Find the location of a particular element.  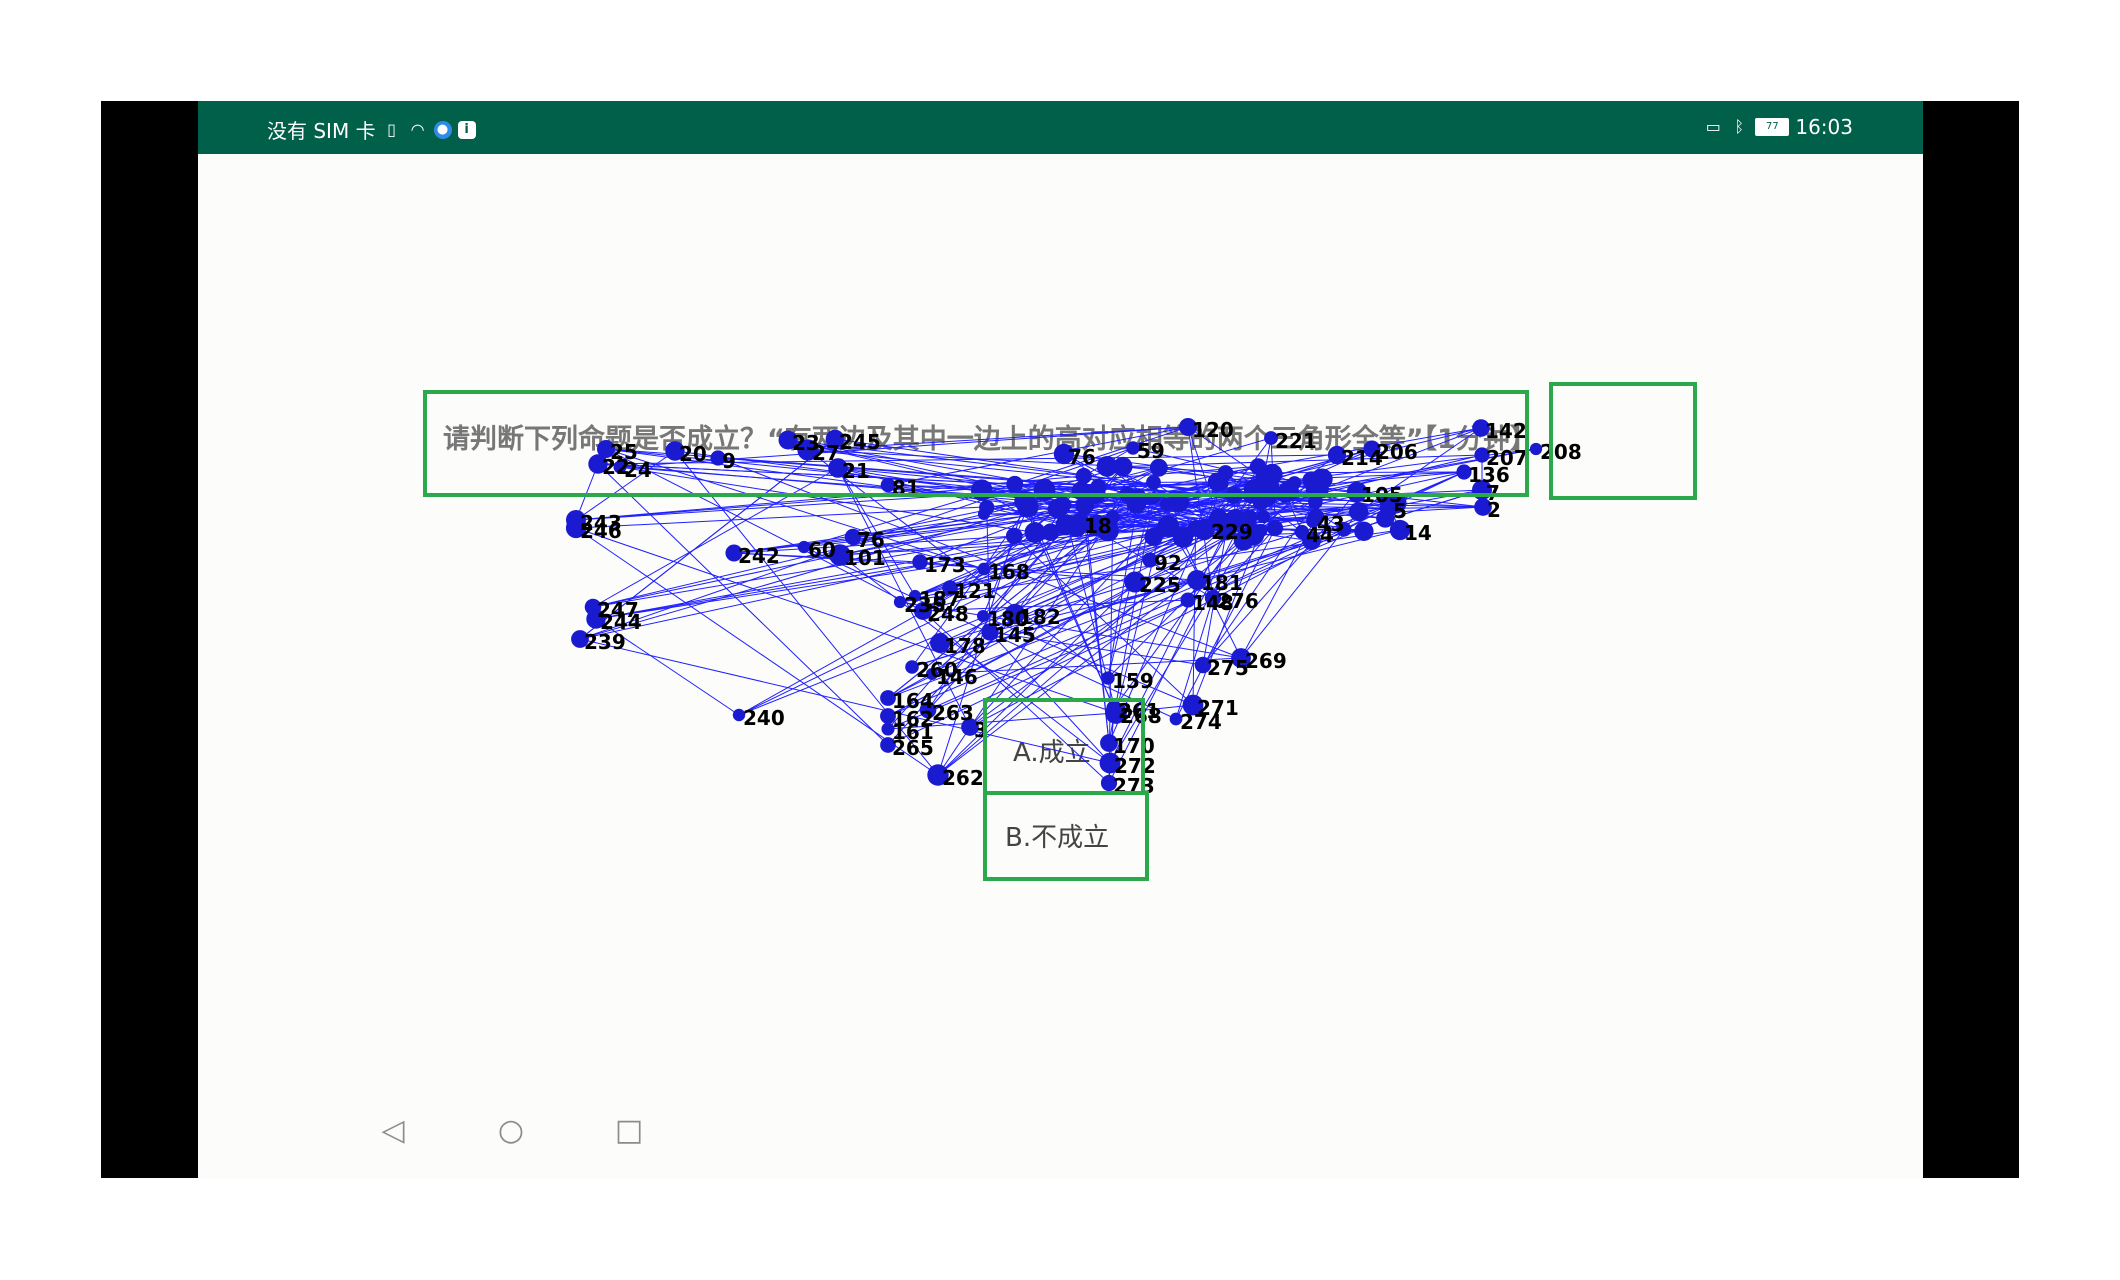

graph-node-label: 206 is located at coordinates (1397, 452).